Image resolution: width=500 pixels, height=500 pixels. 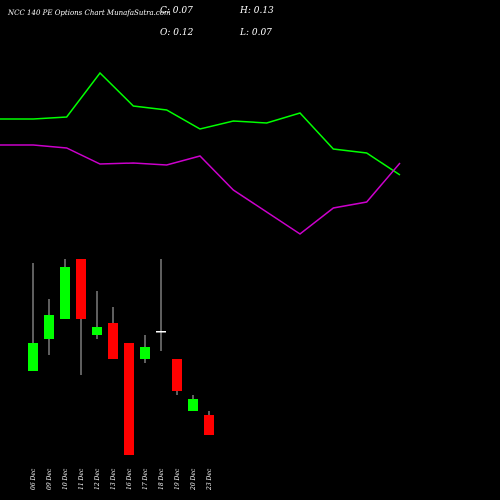 What do you see at coordinates (161, 479) in the screenshot?
I see `x-tick-label: 18 Dec` at bounding box center [161, 479].